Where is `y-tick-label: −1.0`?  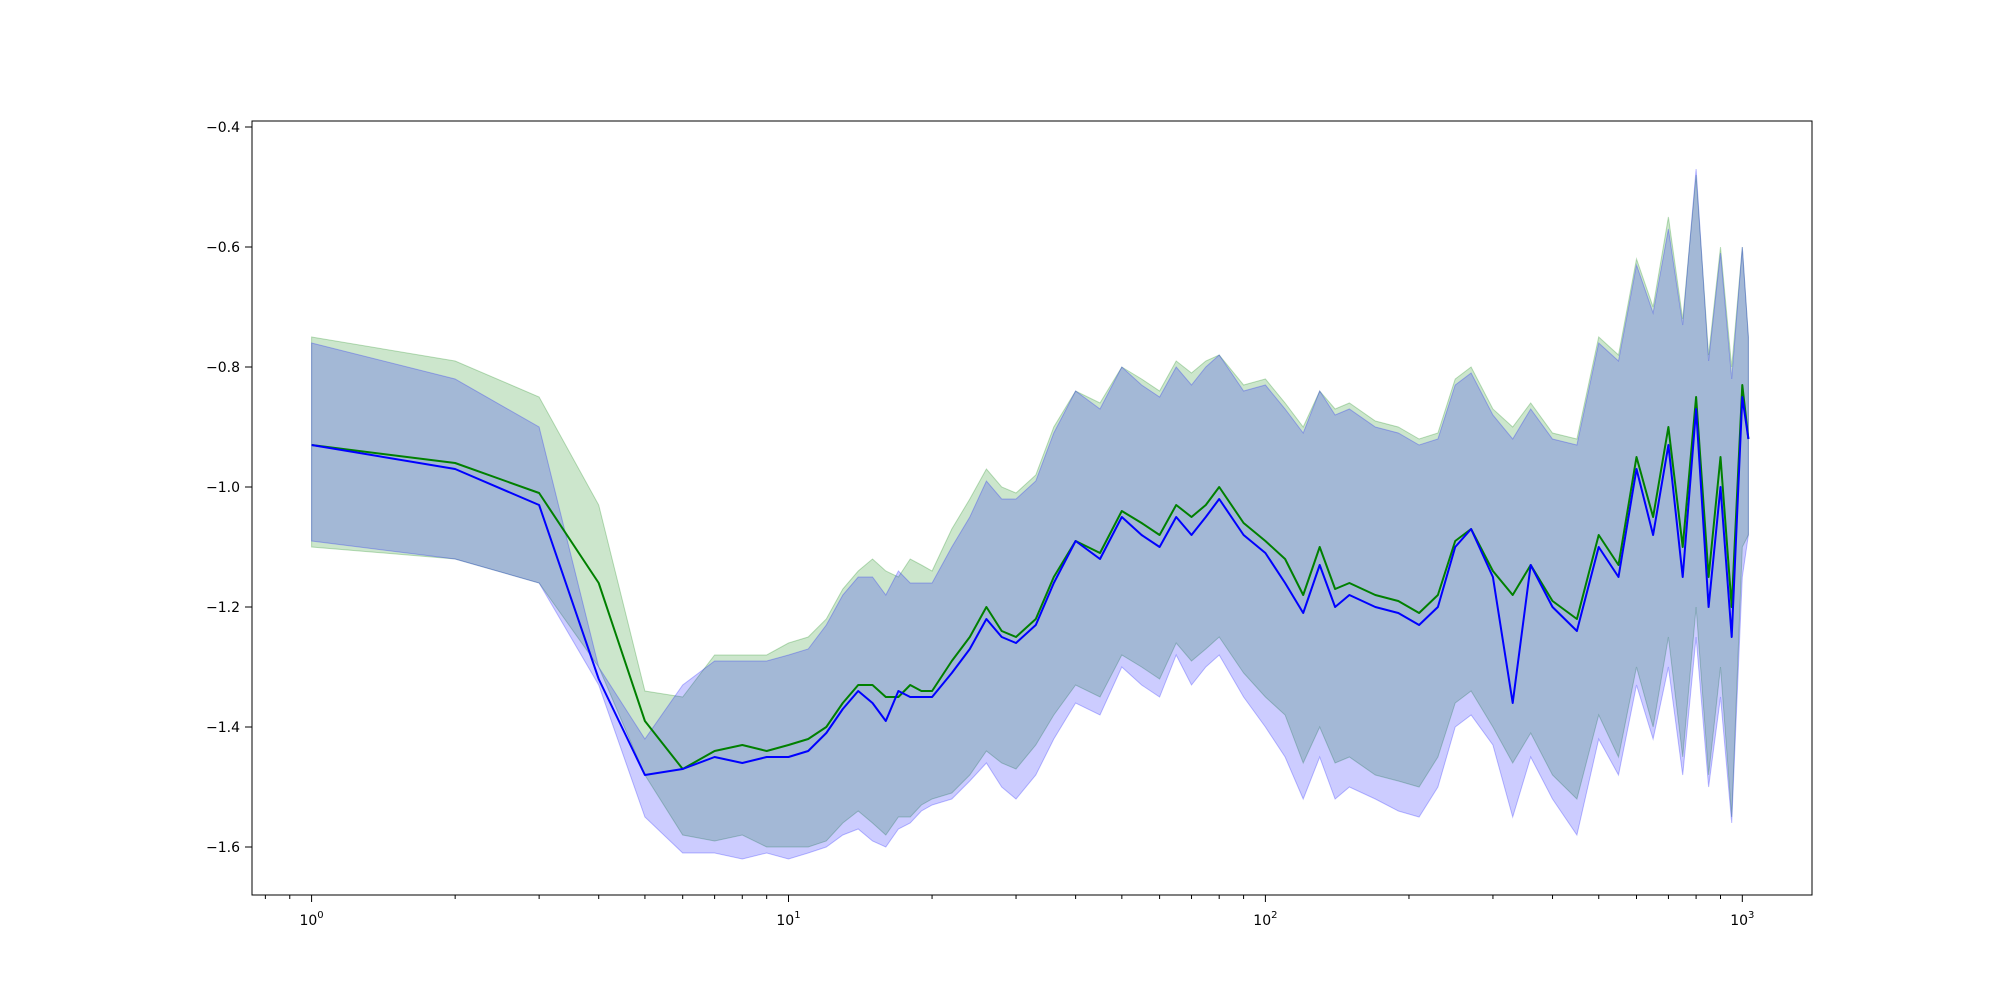 y-tick-label: −1.0 is located at coordinates (223, 488).